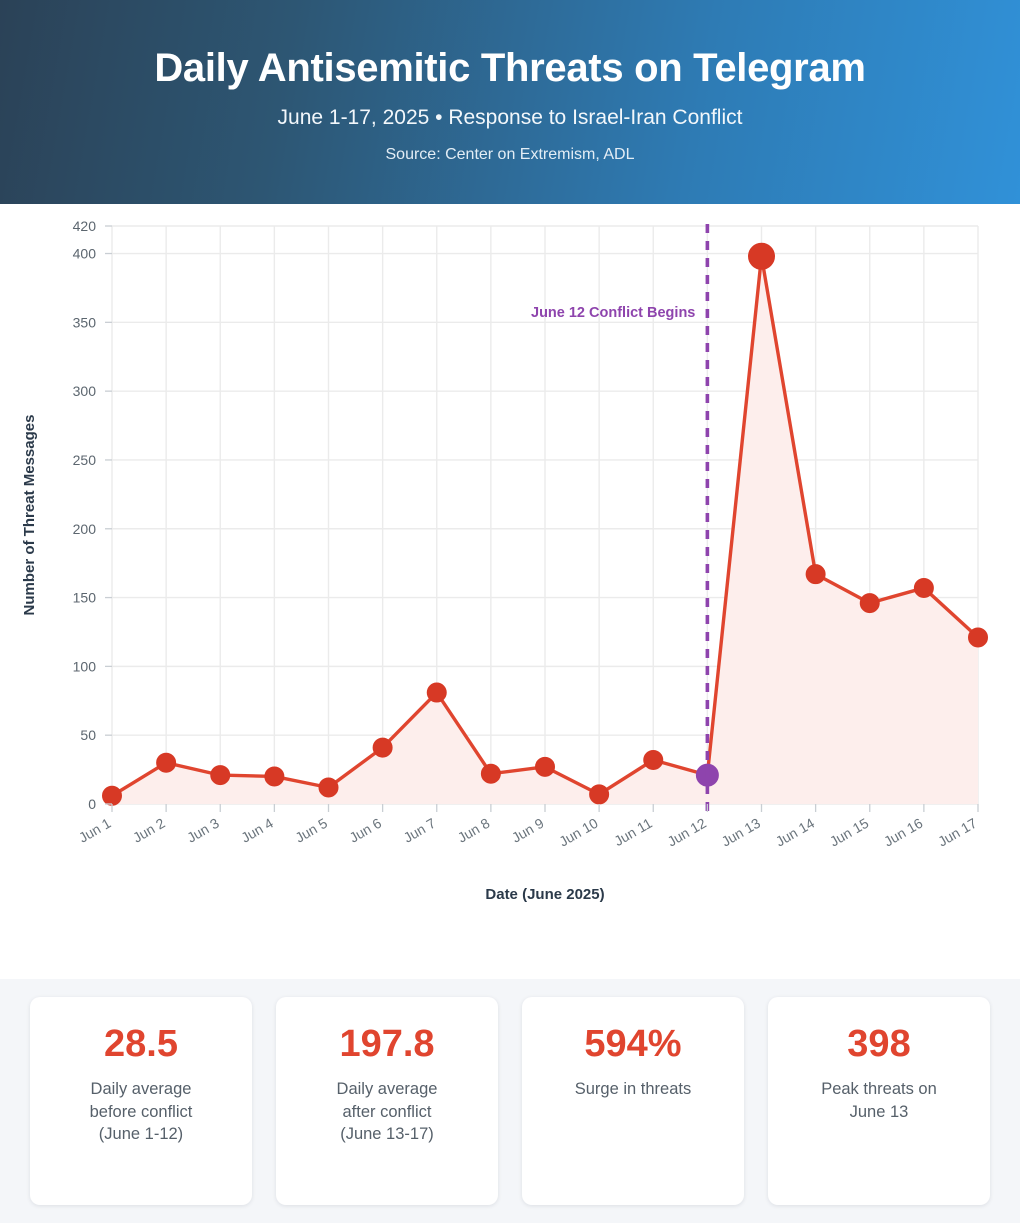 This screenshot has height=1223, width=1020. What do you see at coordinates (510, 154) in the screenshot?
I see `page-source-credit: Source: Center on Extremism, ADL` at bounding box center [510, 154].